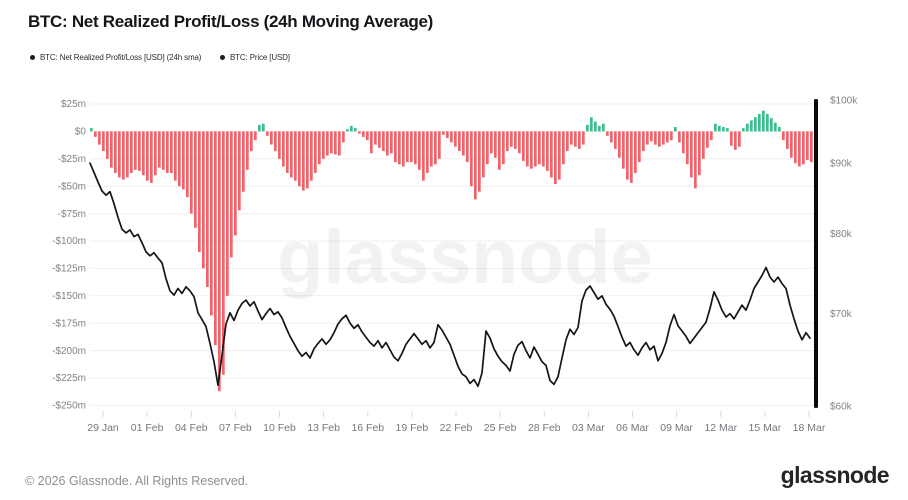  Describe the element at coordinates (69, 296) in the screenshot. I see `left-axis-tick-label: -$150m` at that location.